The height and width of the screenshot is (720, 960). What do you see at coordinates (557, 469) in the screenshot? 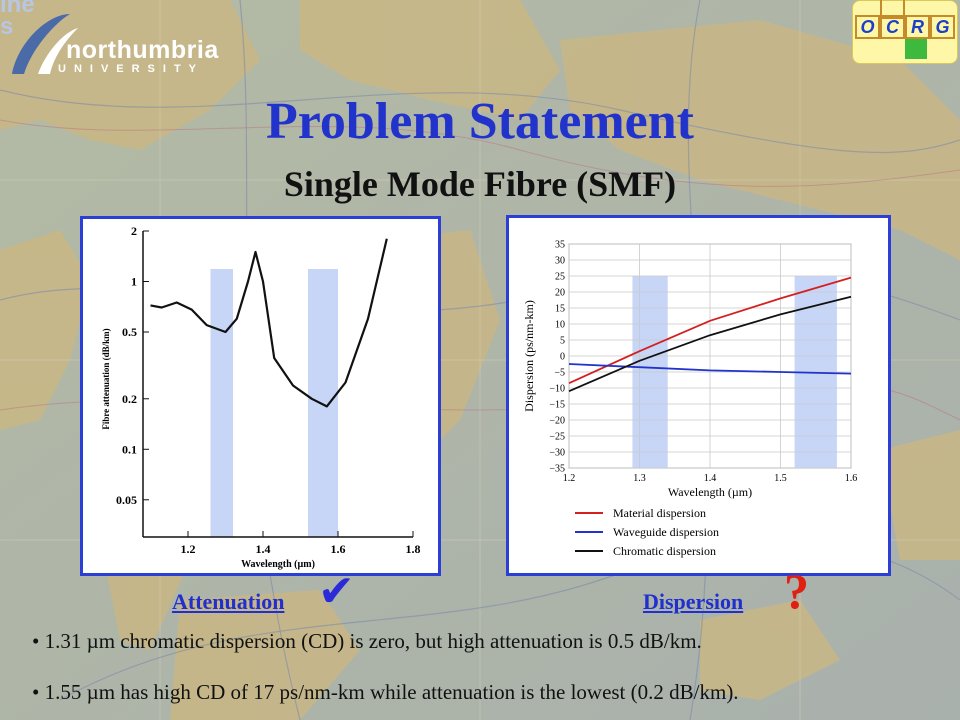
I see `dispersion-y-tick-label: −35` at bounding box center [557, 469].